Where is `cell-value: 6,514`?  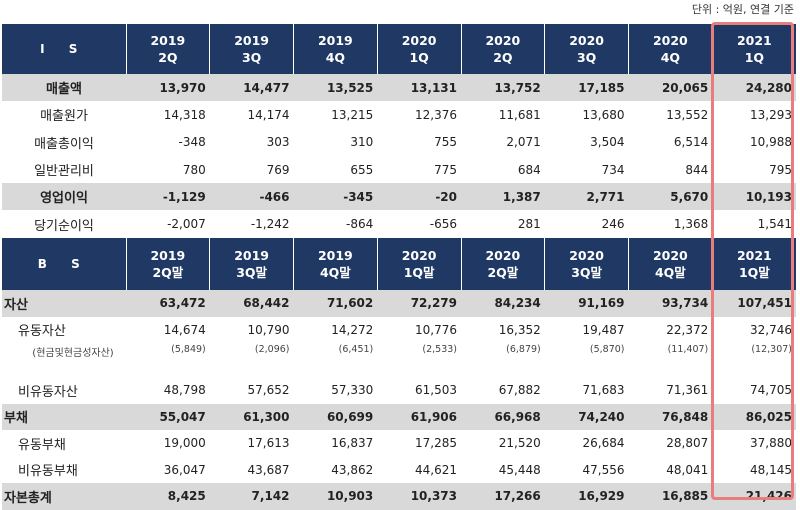
cell-value: 6,514 is located at coordinates (691, 142).